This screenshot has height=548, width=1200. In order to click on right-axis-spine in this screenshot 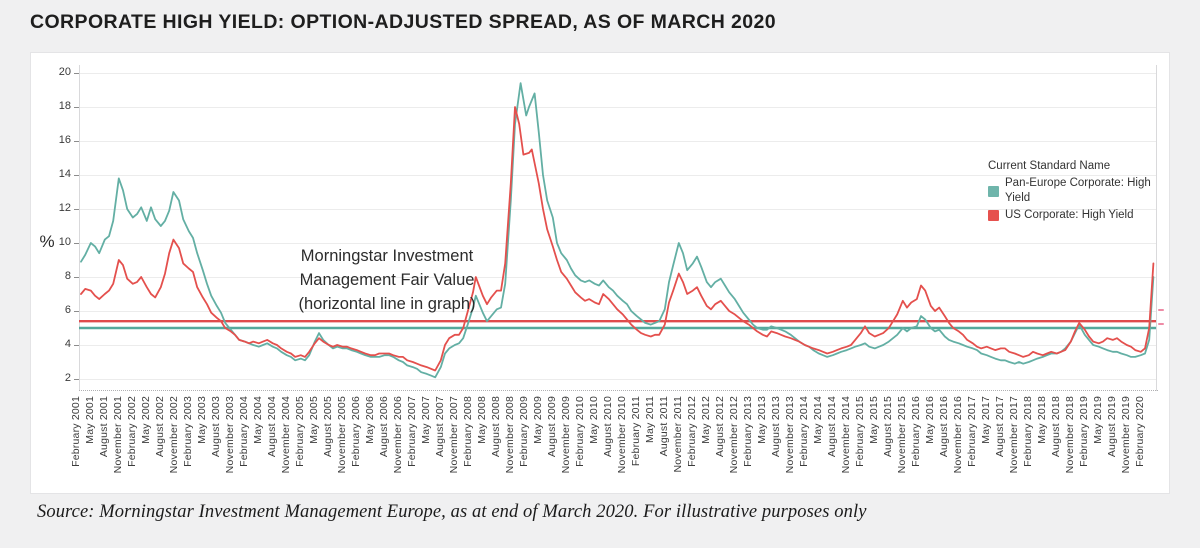, I will do `click(1156, 228)`.